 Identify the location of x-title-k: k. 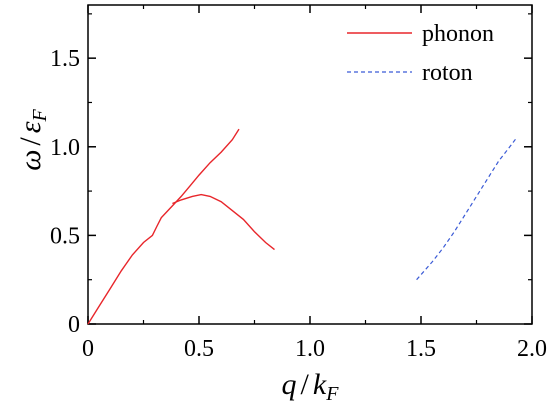
(320, 384).